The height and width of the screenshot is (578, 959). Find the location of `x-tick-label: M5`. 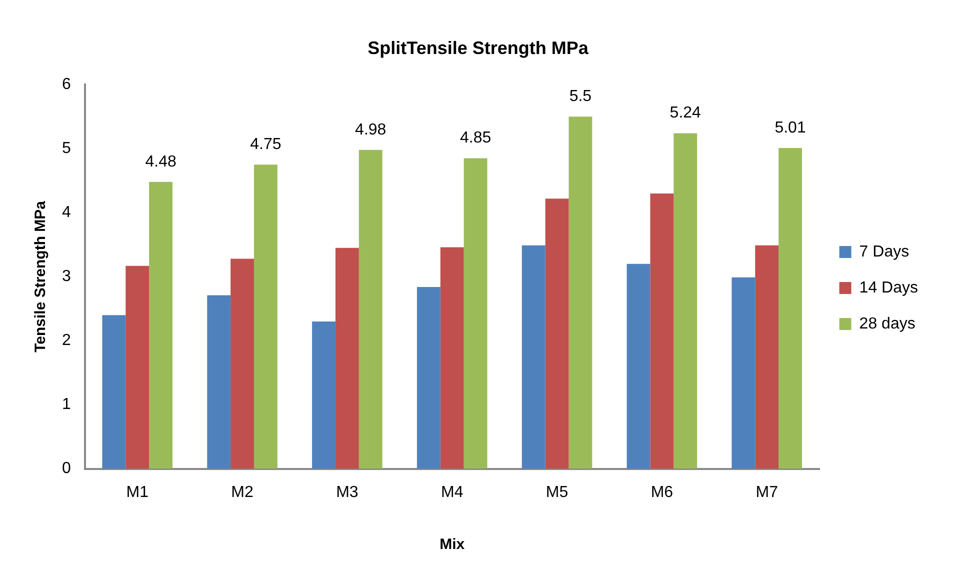

x-tick-label: M5 is located at coordinates (557, 492).